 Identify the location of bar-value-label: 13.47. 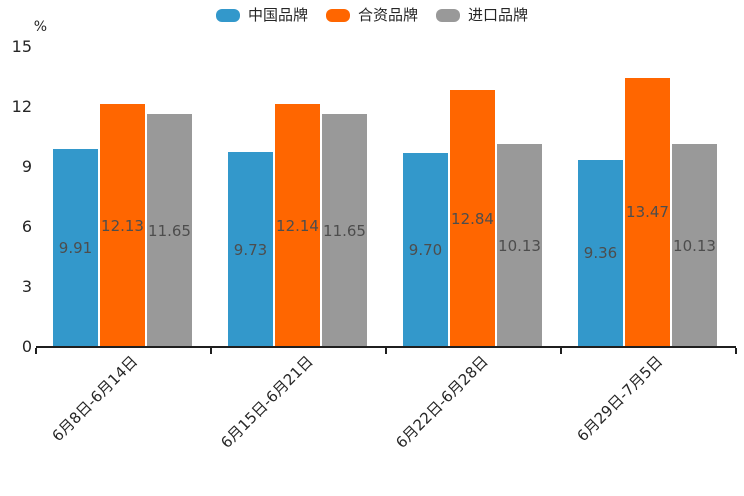
(647, 212).